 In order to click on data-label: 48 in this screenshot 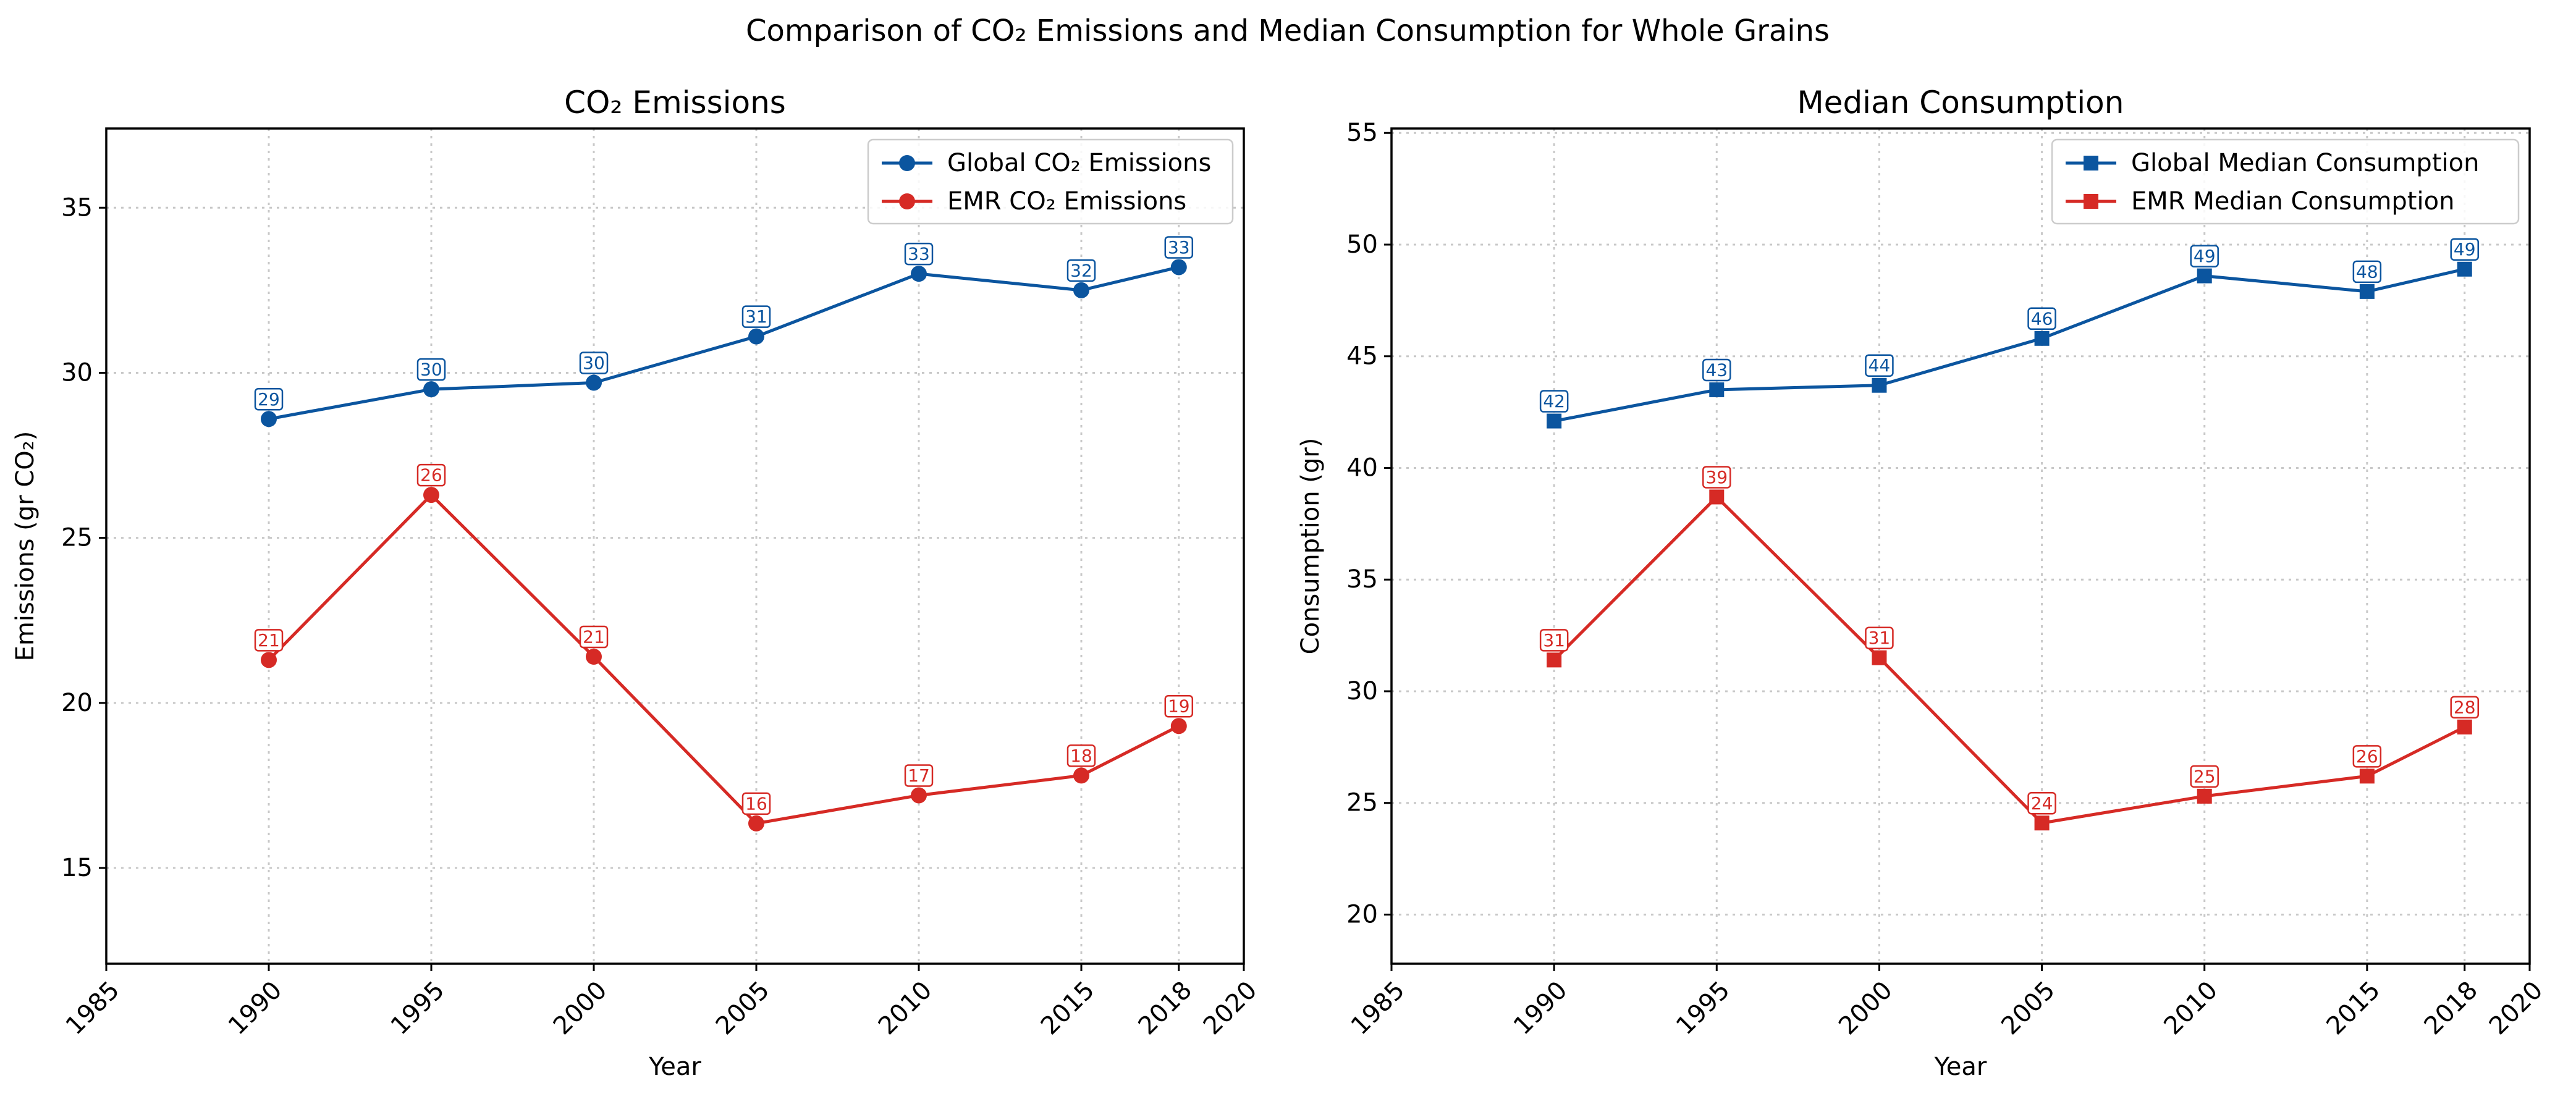, I will do `click(2367, 271)`.